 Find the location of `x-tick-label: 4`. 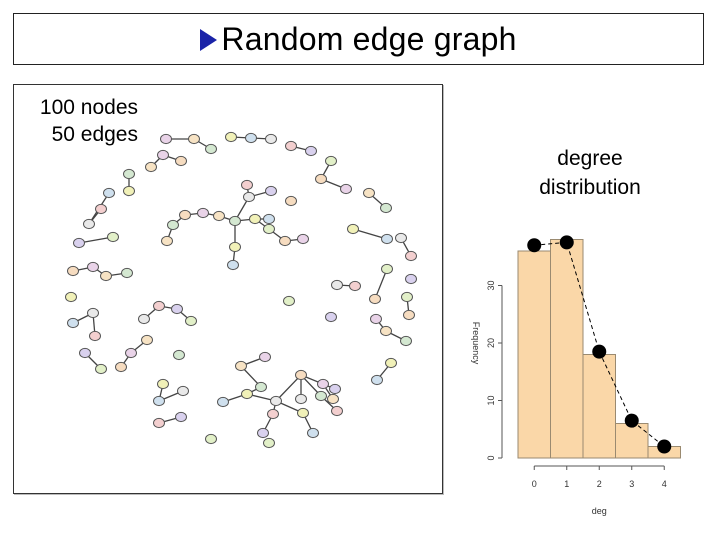

x-tick-label: 4 is located at coordinates (664, 484).